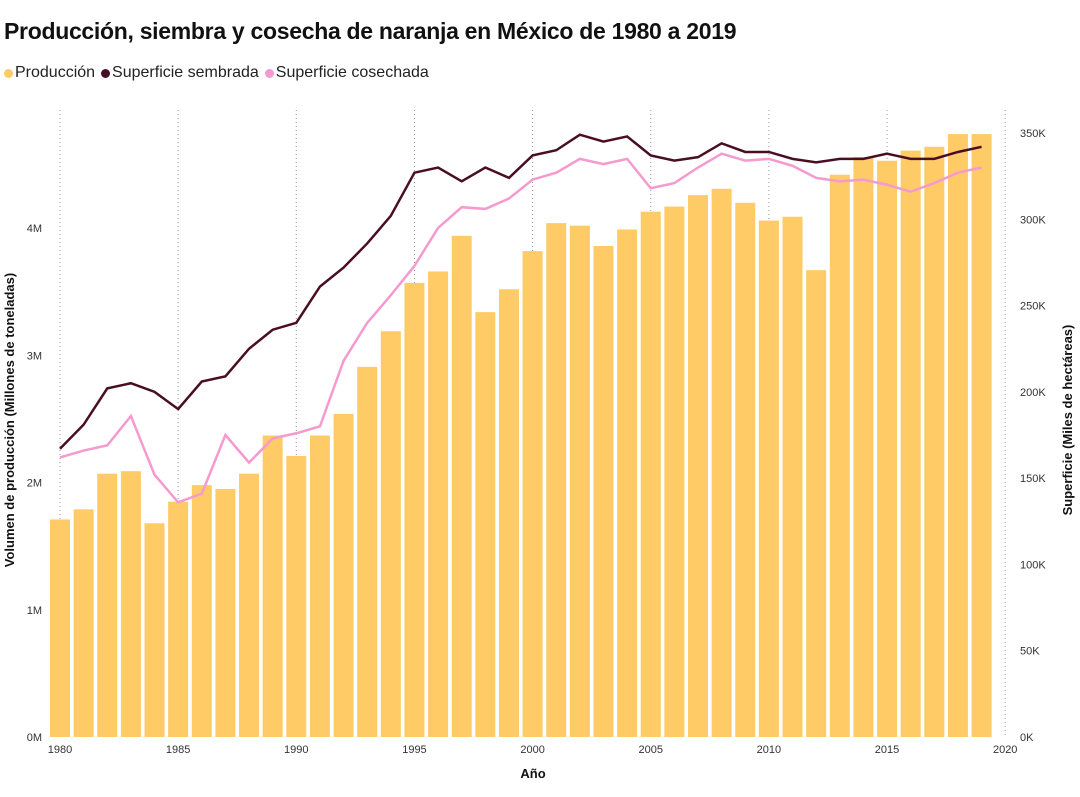 Image resolution: width=1080 pixels, height=797 pixels. Describe the element at coordinates (910, 443) in the screenshot. I see `bar-produccion-2016` at that location.